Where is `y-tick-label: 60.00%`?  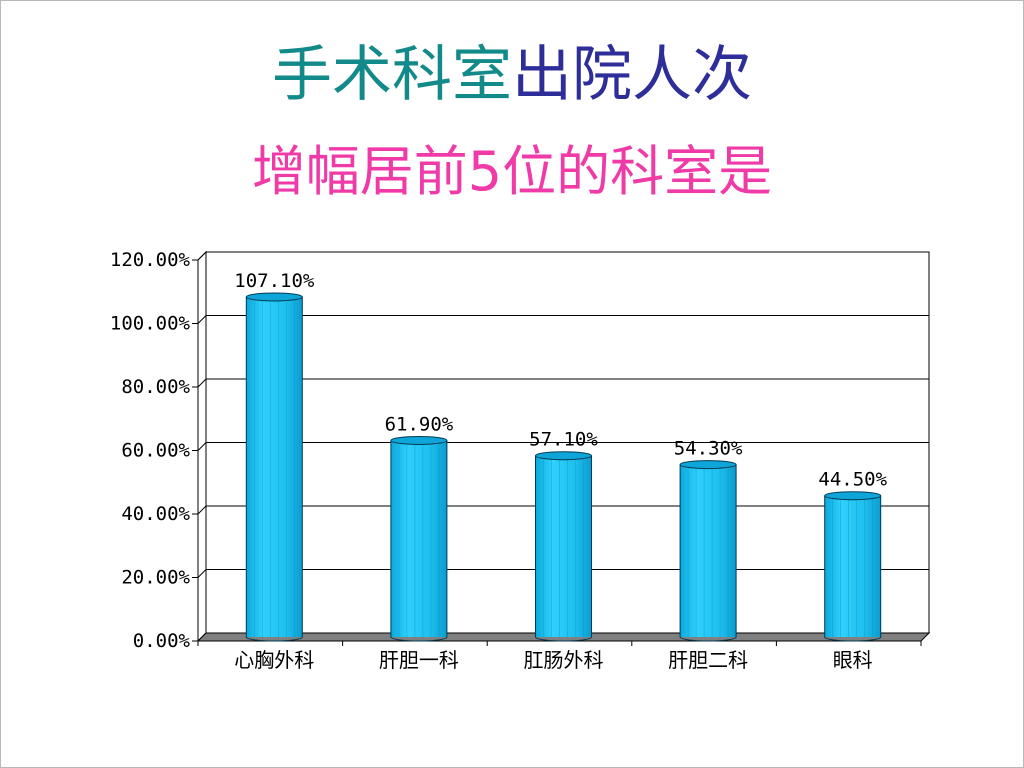
y-tick-label: 60.00% is located at coordinates (155, 451).